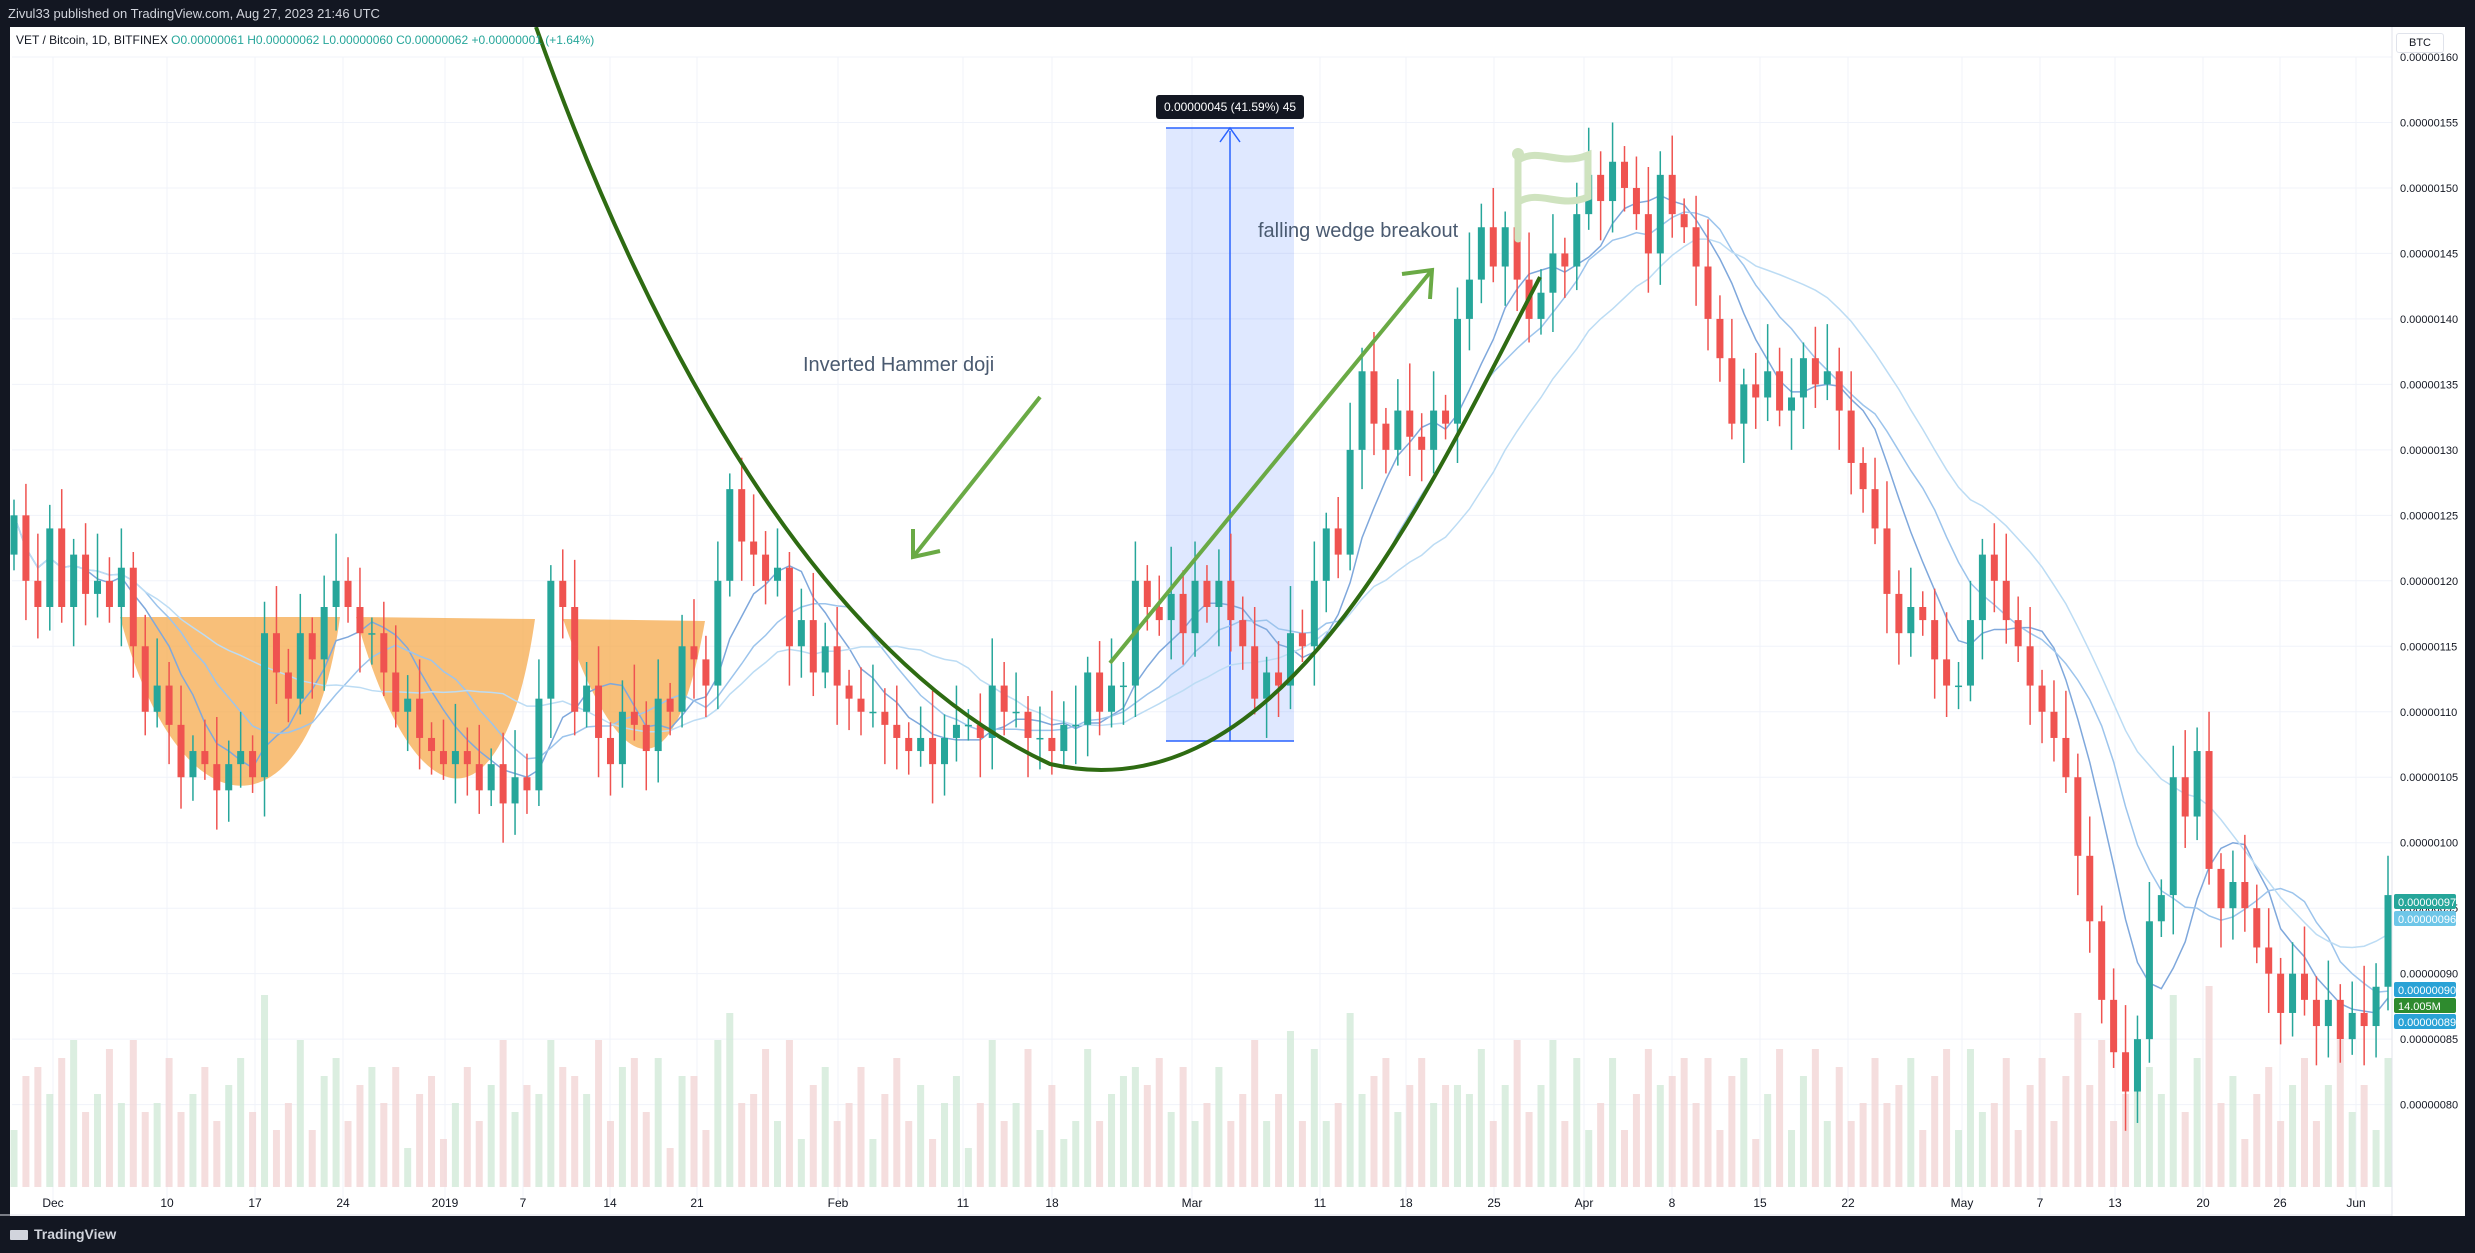 This screenshot has width=2475, height=1253. Describe the element at coordinates (63, 1234) in the screenshot. I see `tradingview-logo: TradingView` at that location.